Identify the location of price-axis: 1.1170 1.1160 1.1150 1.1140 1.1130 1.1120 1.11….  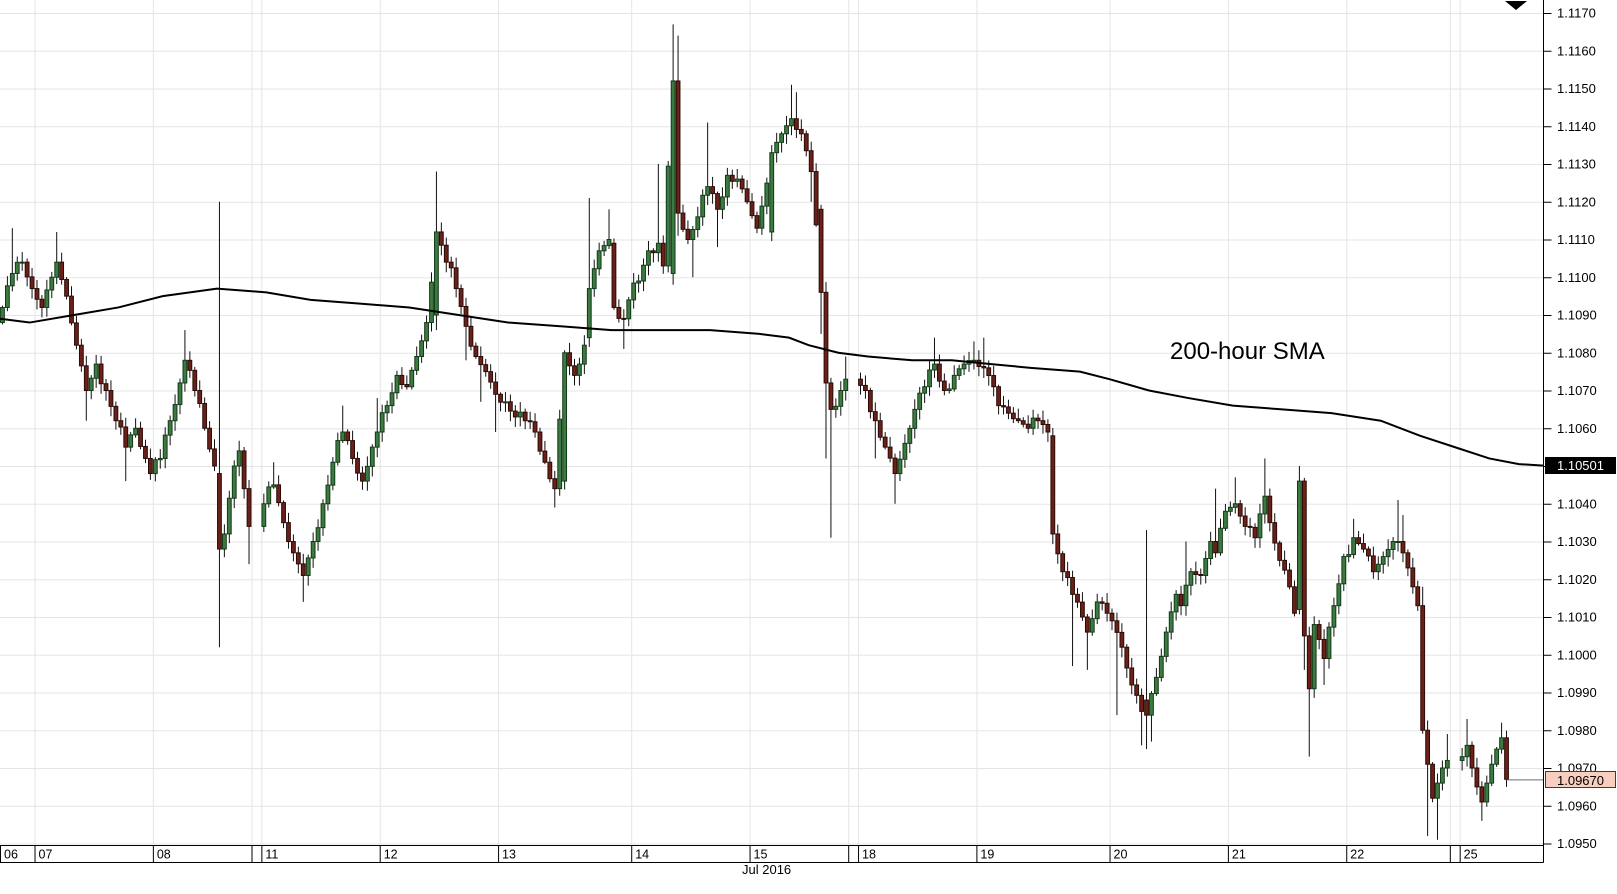
(1570, 431).